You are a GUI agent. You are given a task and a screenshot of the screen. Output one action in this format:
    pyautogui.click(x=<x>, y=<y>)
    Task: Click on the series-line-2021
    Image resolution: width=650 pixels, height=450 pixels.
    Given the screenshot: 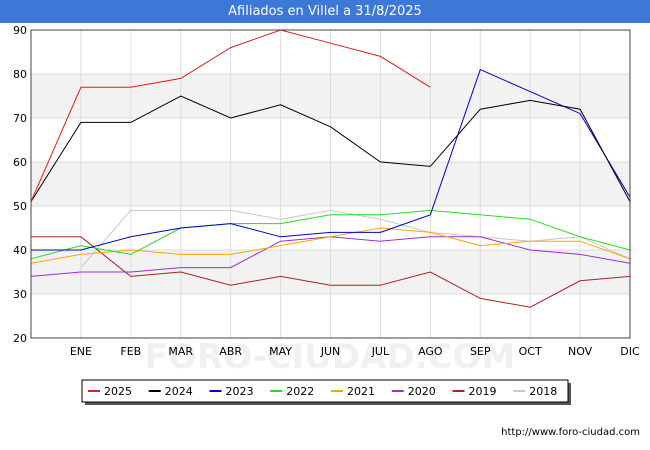 What is the action you would take?
    pyautogui.click(x=330, y=245)
    